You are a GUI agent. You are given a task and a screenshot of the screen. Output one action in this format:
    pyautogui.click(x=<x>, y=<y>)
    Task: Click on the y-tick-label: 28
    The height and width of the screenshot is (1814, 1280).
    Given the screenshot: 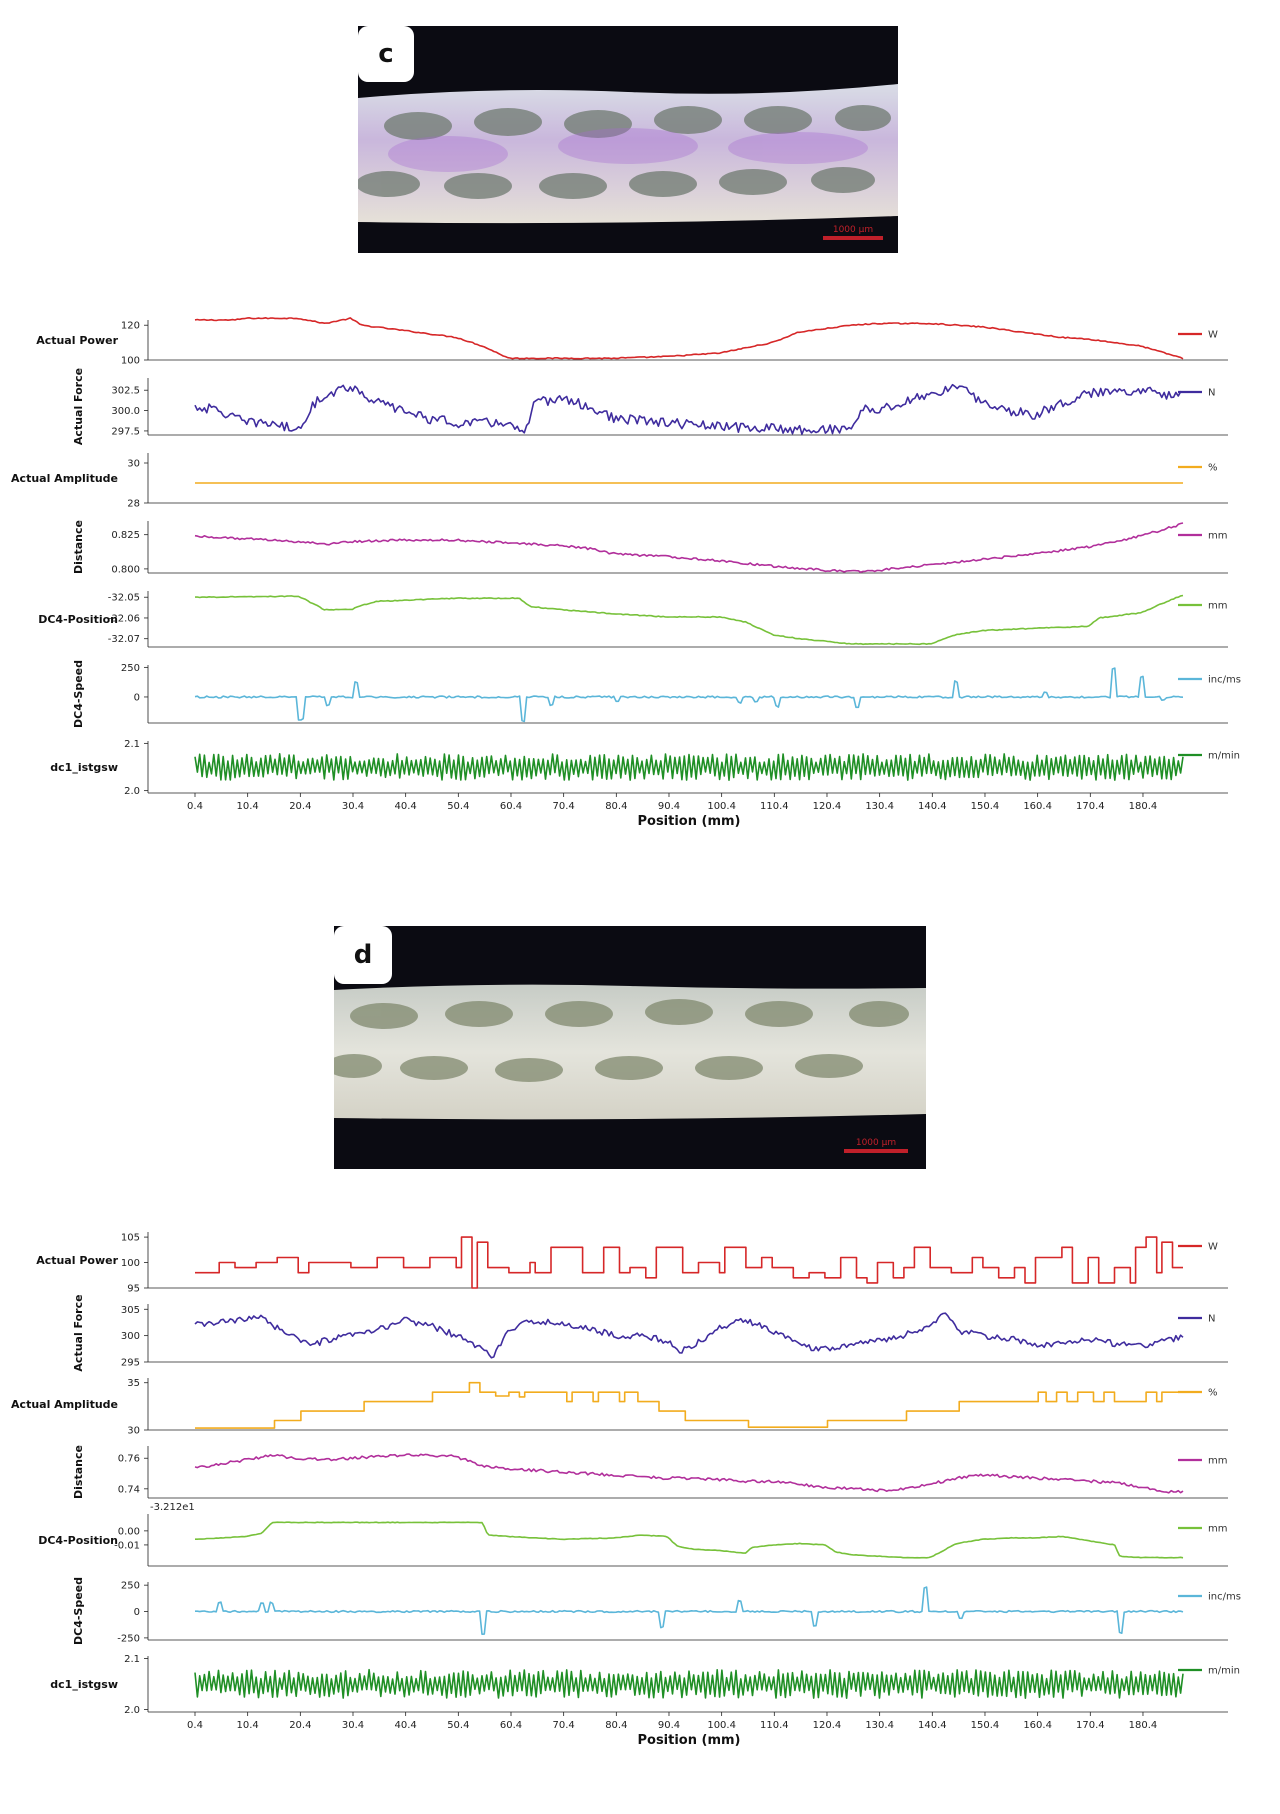 What is the action you would take?
    pyautogui.click(x=133, y=504)
    